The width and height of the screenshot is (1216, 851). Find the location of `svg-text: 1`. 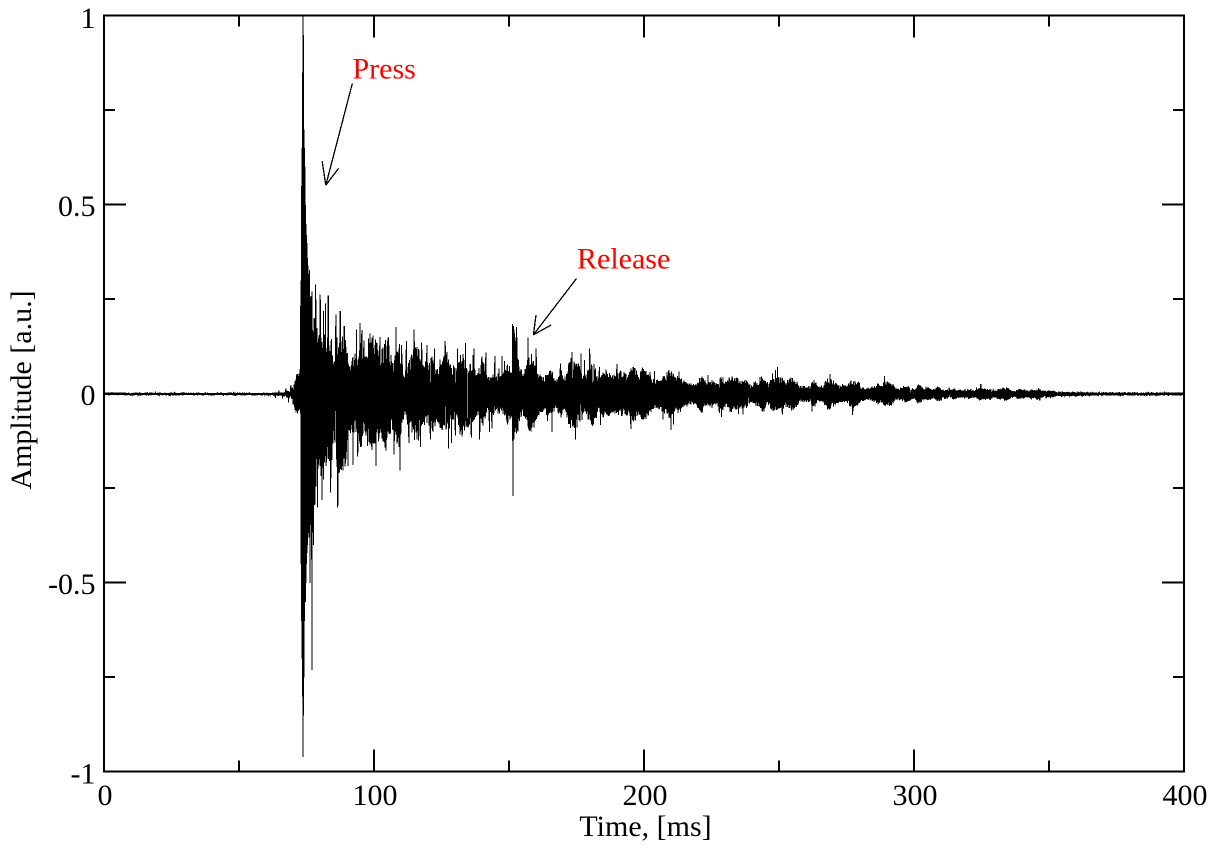

svg-text: 1 is located at coordinates (88, 18).